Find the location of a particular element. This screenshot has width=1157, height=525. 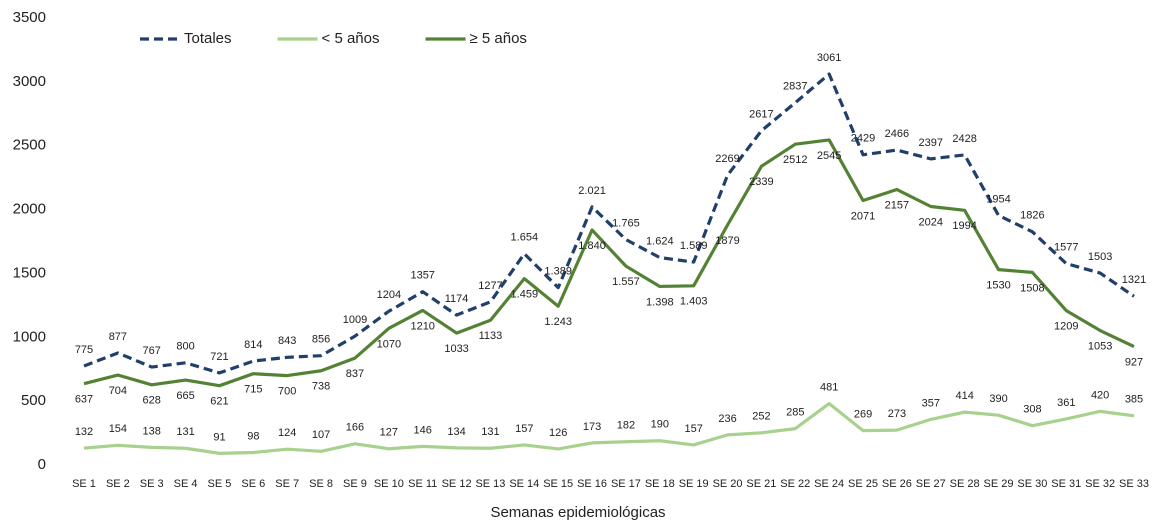

data-label: 269 is located at coordinates (863, 415).